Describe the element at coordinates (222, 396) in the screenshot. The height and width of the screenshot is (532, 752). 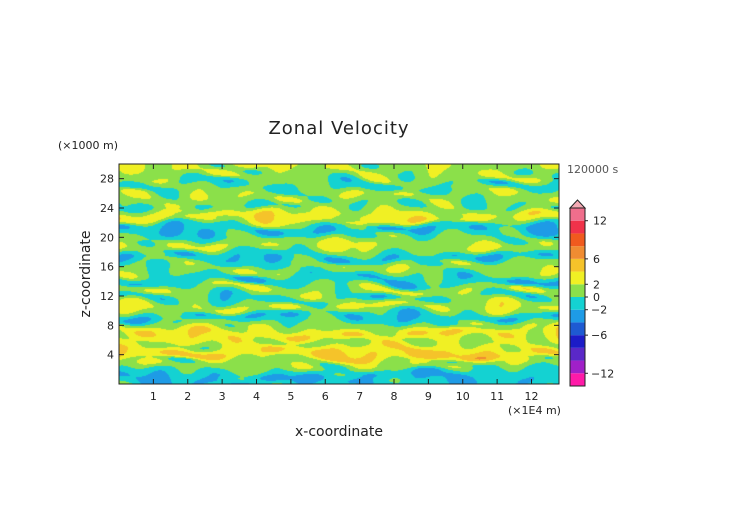
I see `x-tick-label: 3` at that location.